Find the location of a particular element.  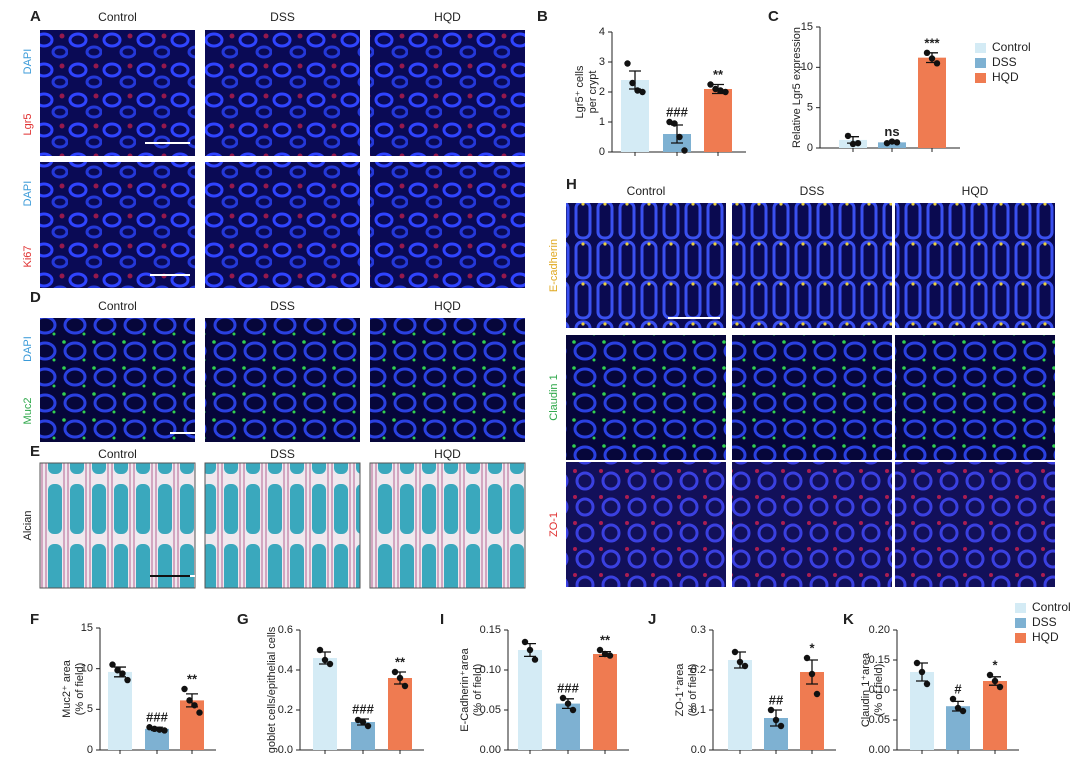

panel-letter: F is located at coordinates (34, 619).